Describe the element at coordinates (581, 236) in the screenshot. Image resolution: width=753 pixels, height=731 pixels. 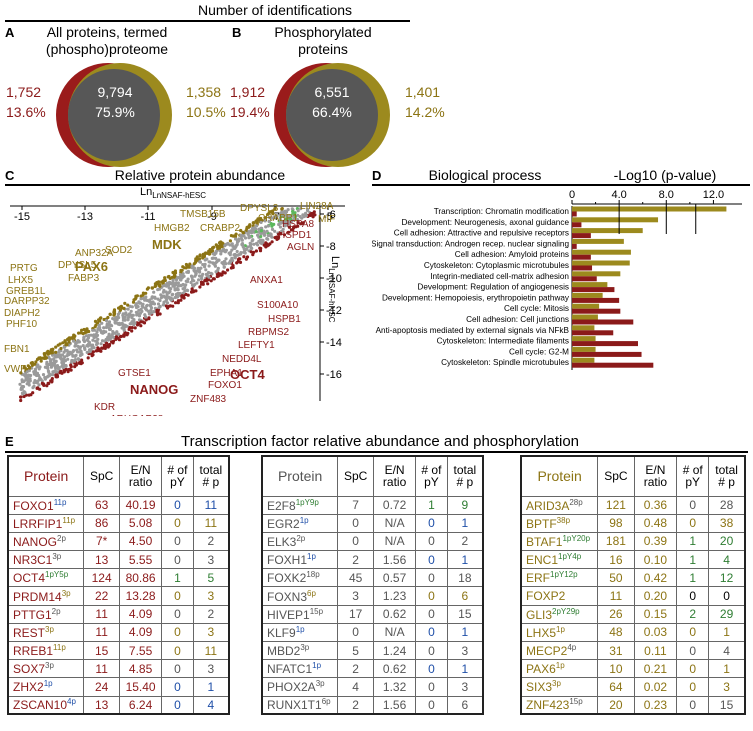
I see `bar-red` at that location.